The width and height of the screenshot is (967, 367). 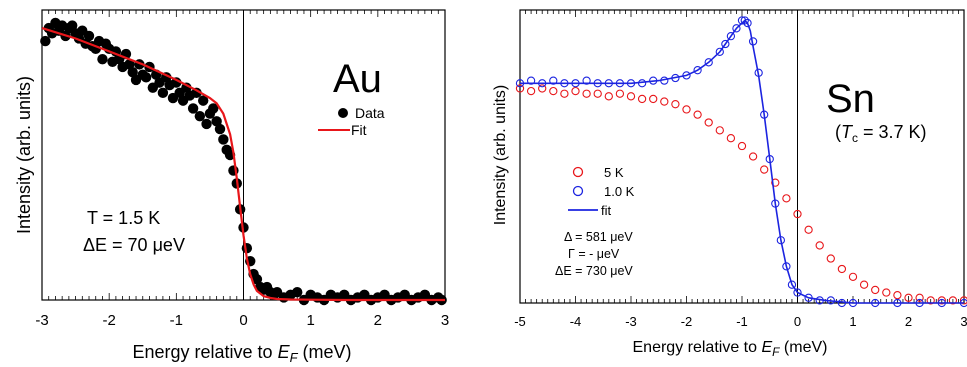 I want to click on sn-x-tick-label: -3, so click(x=631, y=321).